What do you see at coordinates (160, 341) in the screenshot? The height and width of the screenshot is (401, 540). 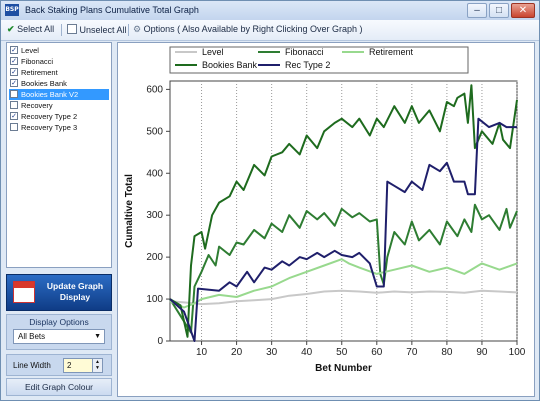 I see `y-tick-label: 0` at bounding box center [160, 341].